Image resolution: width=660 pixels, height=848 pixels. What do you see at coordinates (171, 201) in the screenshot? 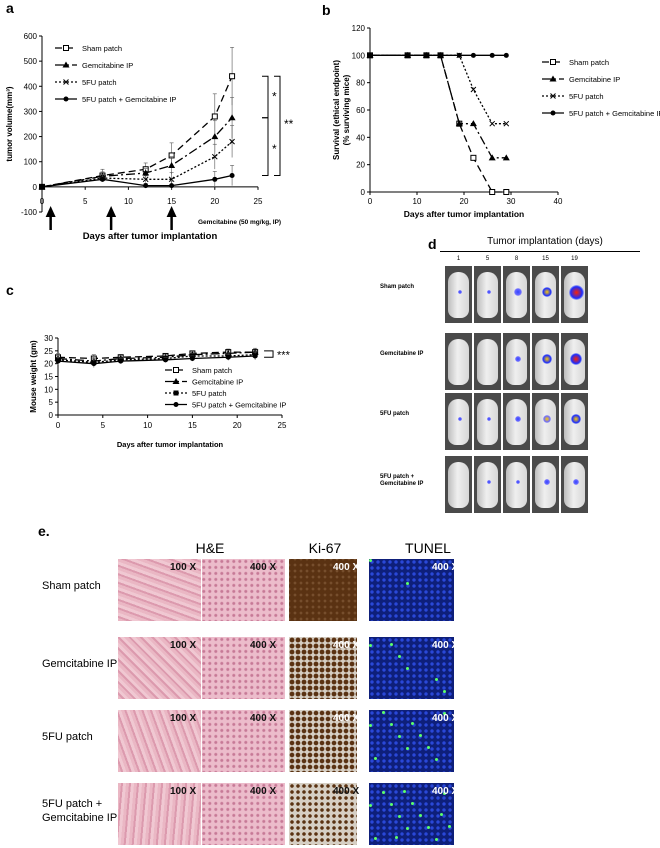
I see `x-tick-label: 15` at bounding box center [171, 201].